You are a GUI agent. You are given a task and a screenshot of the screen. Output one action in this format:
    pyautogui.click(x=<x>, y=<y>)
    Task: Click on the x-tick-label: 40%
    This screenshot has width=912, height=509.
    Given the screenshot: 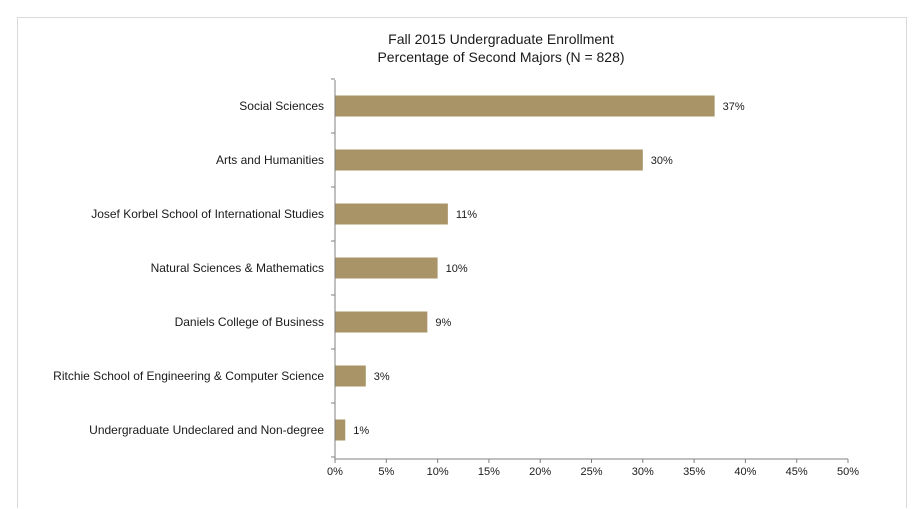 What is the action you would take?
    pyautogui.click(x=745, y=472)
    